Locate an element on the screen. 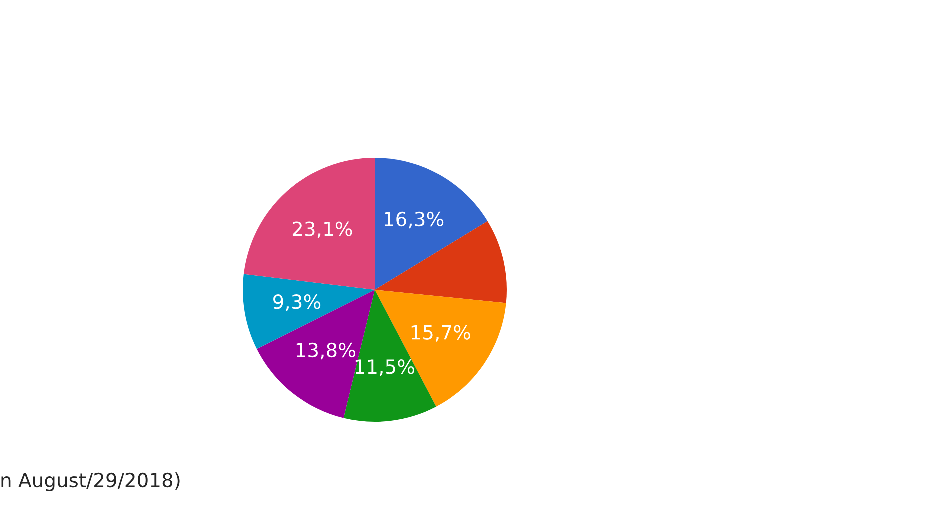 The height and width of the screenshot is (522, 928). data-label: 16,3% is located at coordinates (414, 220).